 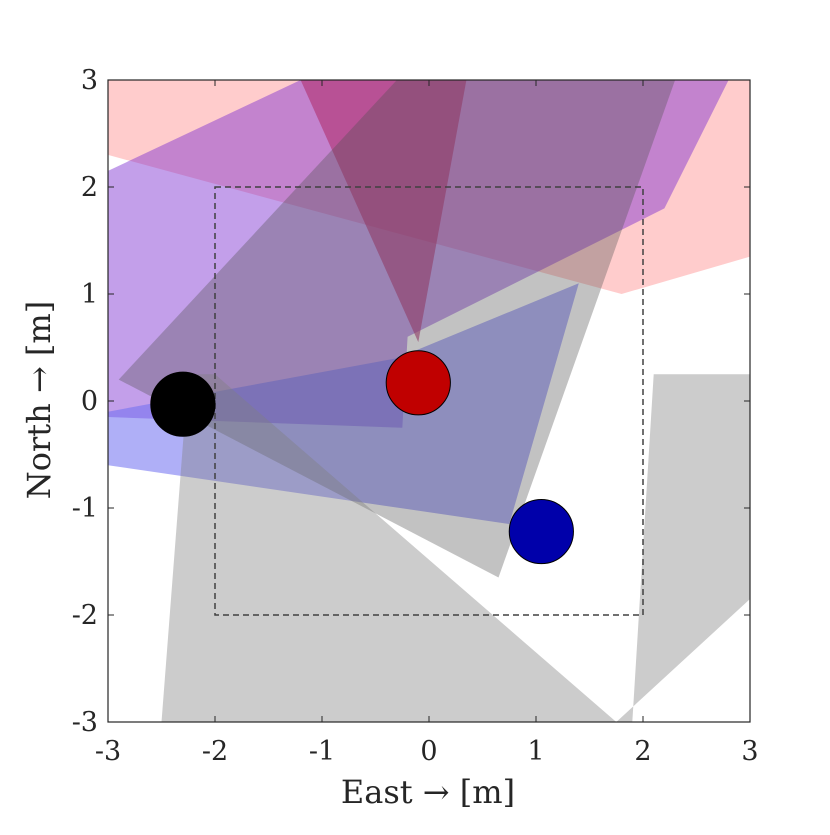 What do you see at coordinates (89, 80) in the screenshot?
I see `y-tick-label: 3` at bounding box center [89, 80].